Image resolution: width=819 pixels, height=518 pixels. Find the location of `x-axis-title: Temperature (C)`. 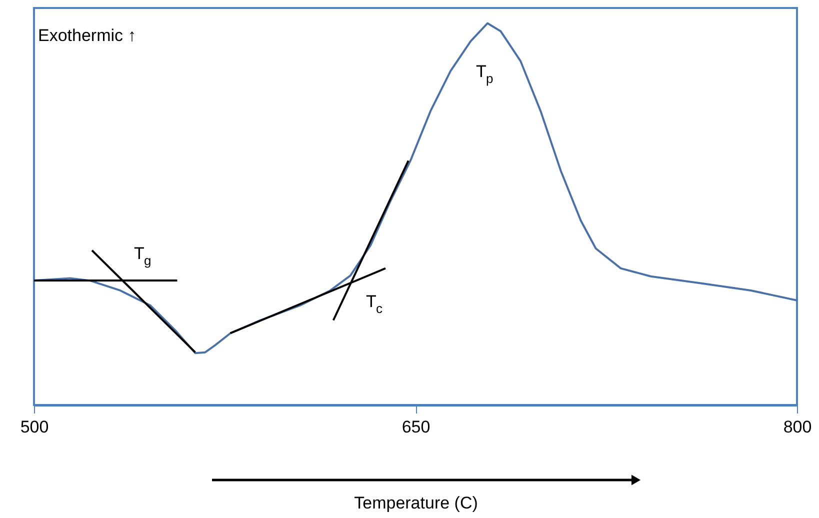

x-axis-title: Temperature (C) is located at coordinates (416, 503).